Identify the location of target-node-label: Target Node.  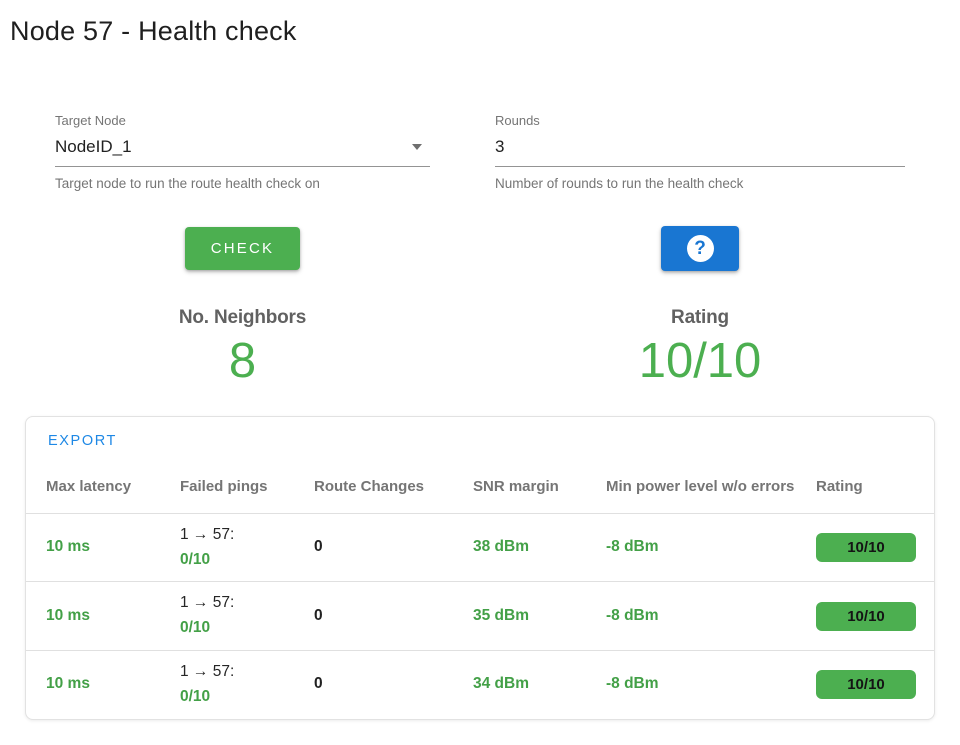
(90, 120).